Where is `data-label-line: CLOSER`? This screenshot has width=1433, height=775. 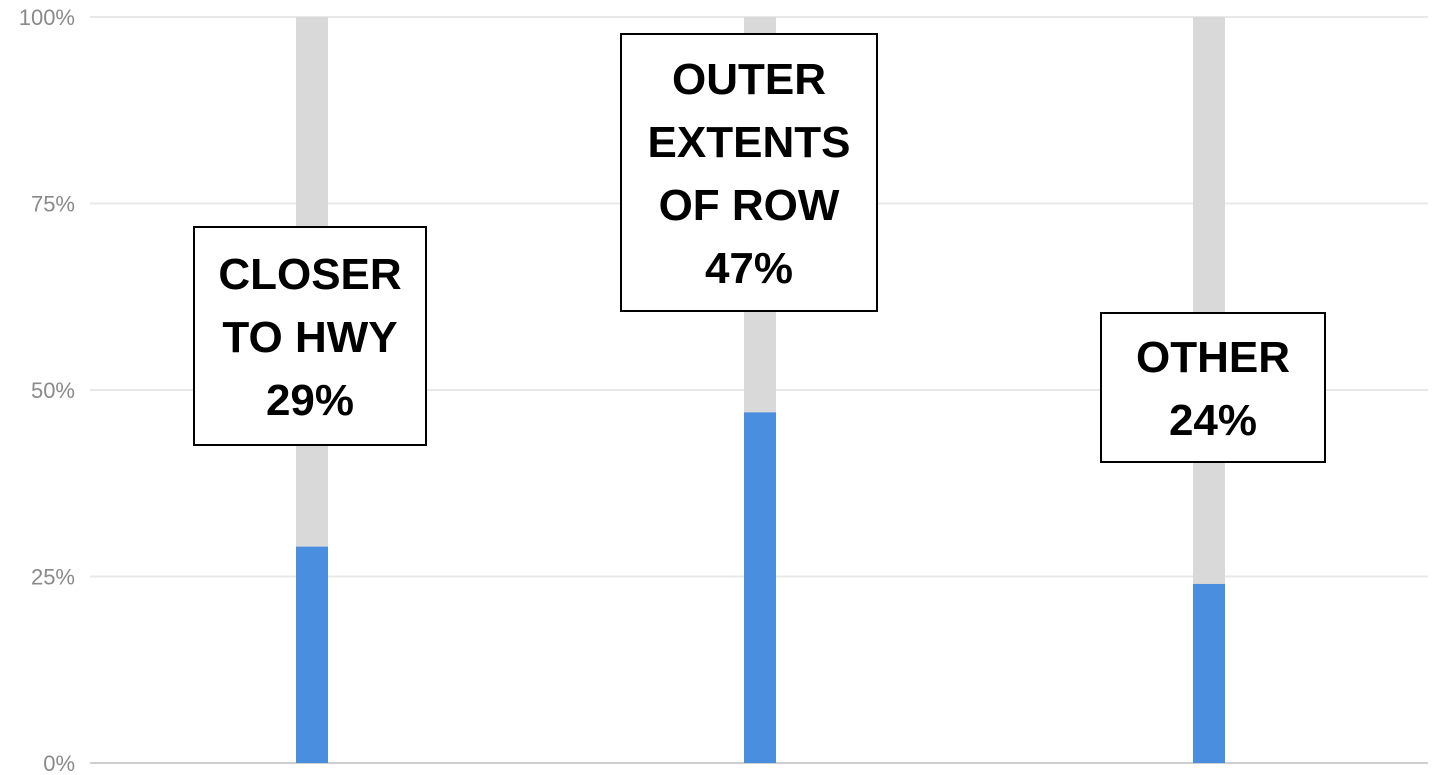 data-label-line: CLOSER is located at coordinates (309, 274).